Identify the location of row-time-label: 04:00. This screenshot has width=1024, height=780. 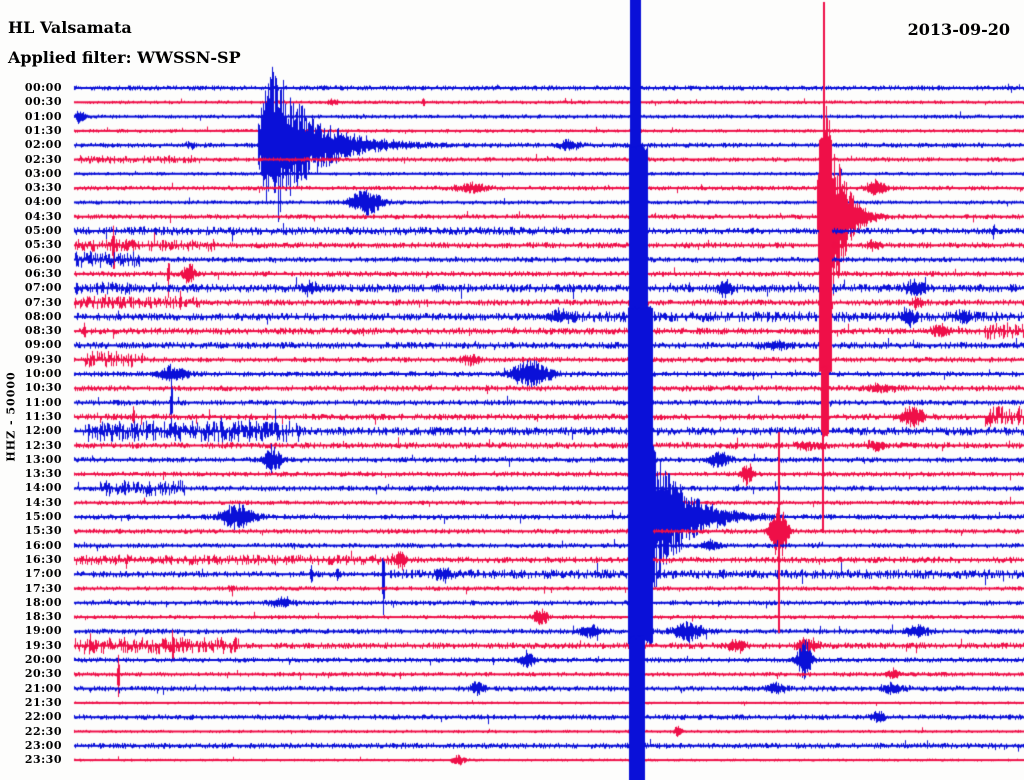
(43, 202).